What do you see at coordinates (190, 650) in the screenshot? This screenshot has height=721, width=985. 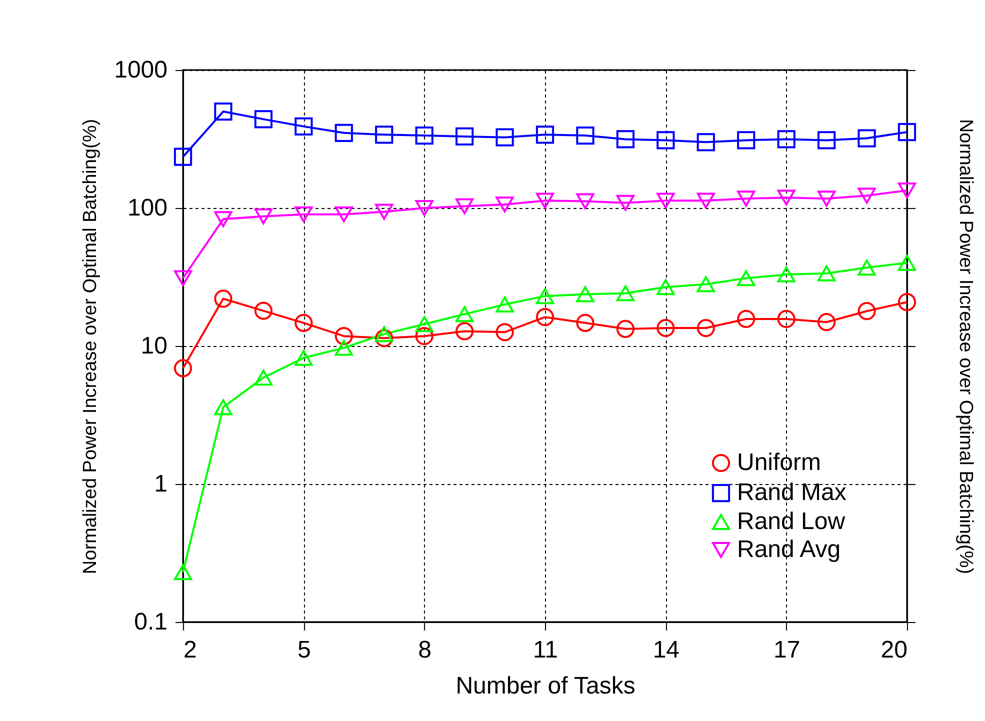 I see `x-tick-label: 2` at bounding box center [190, 650].